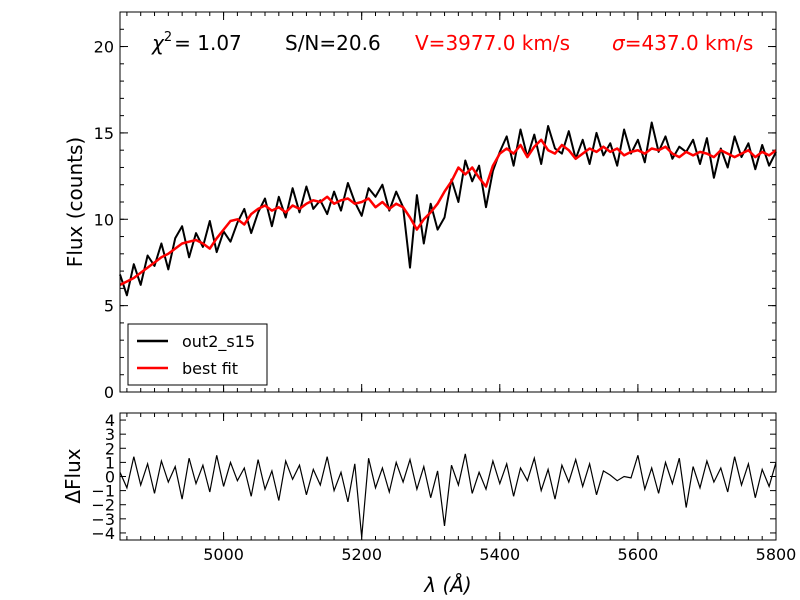  Describe the element at coordinates (109, 392) in the screenshot. I see `spectrum-ytick-label: 0` at that location.